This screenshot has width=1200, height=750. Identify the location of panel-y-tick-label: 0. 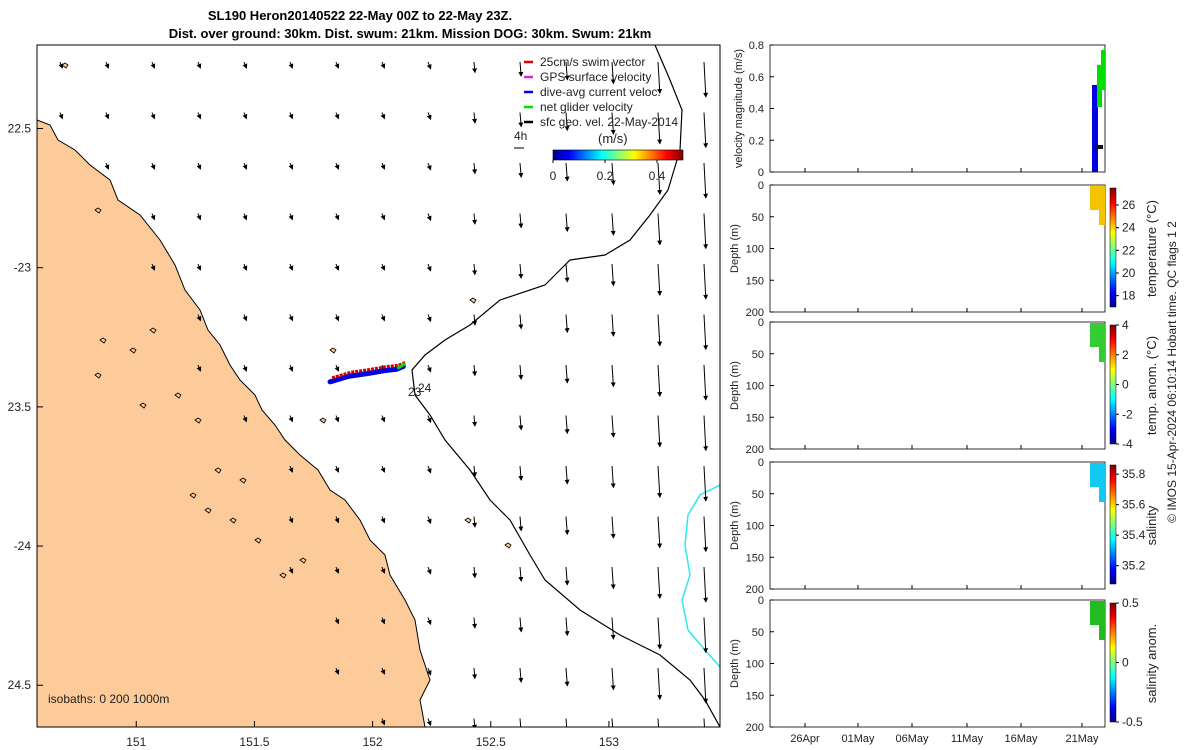
(761, 463).